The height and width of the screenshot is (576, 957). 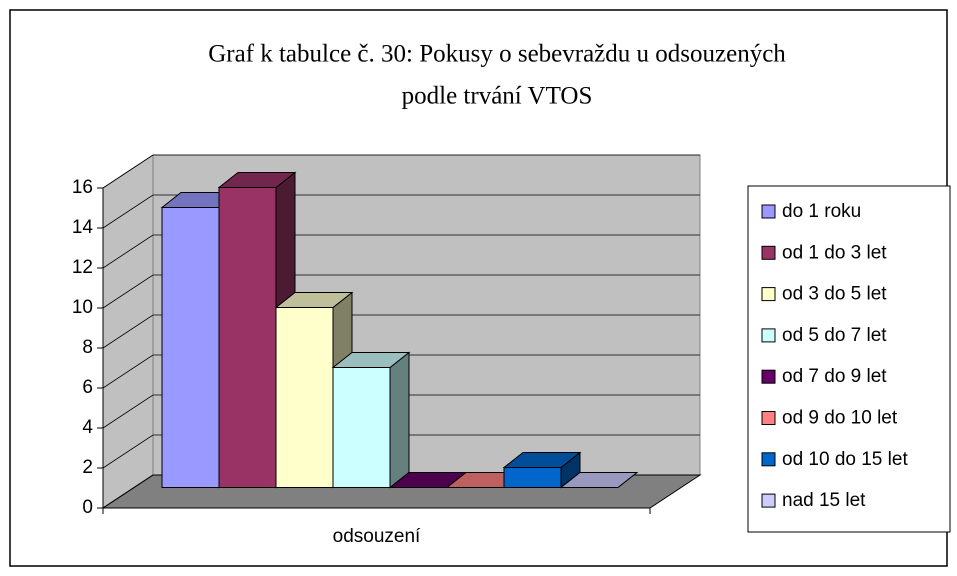 What do you see at coordinates (834, 376) in the screenshot?
I see `legend-label: od 7 do 9 let` at bounding box center [834, 376].